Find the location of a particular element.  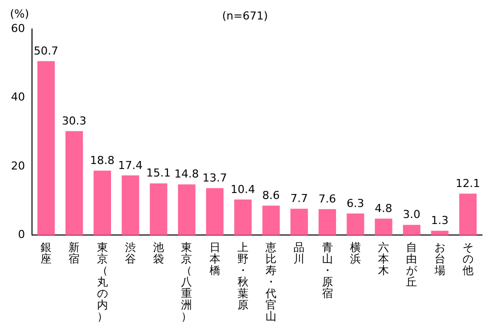

x-tick-label: 恵比寿・代官山 is located at coordinates (270, 282).